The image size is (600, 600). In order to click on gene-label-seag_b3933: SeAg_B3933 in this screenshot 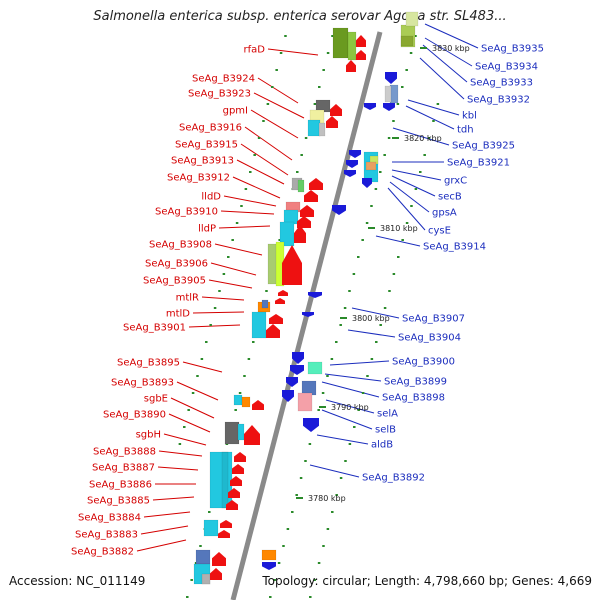, I will do `click(501, 83)`.